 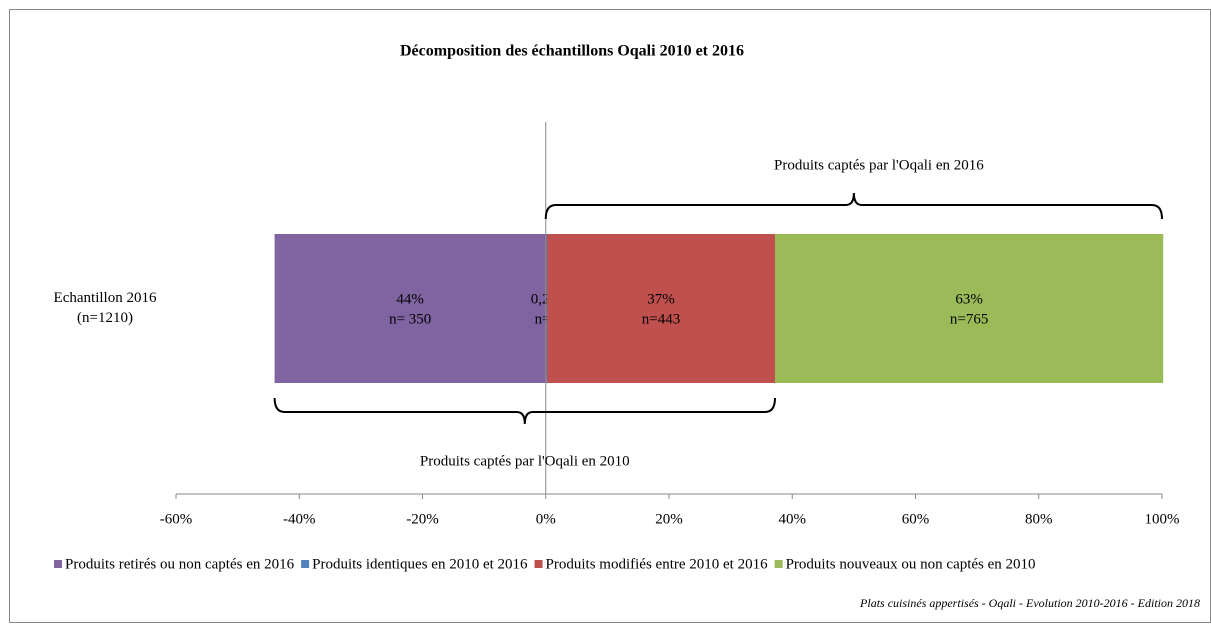 What do you see at coordinates (661, 299) in the screenshot?
I see `value-label: 37%` at bounding box center [661, 299].